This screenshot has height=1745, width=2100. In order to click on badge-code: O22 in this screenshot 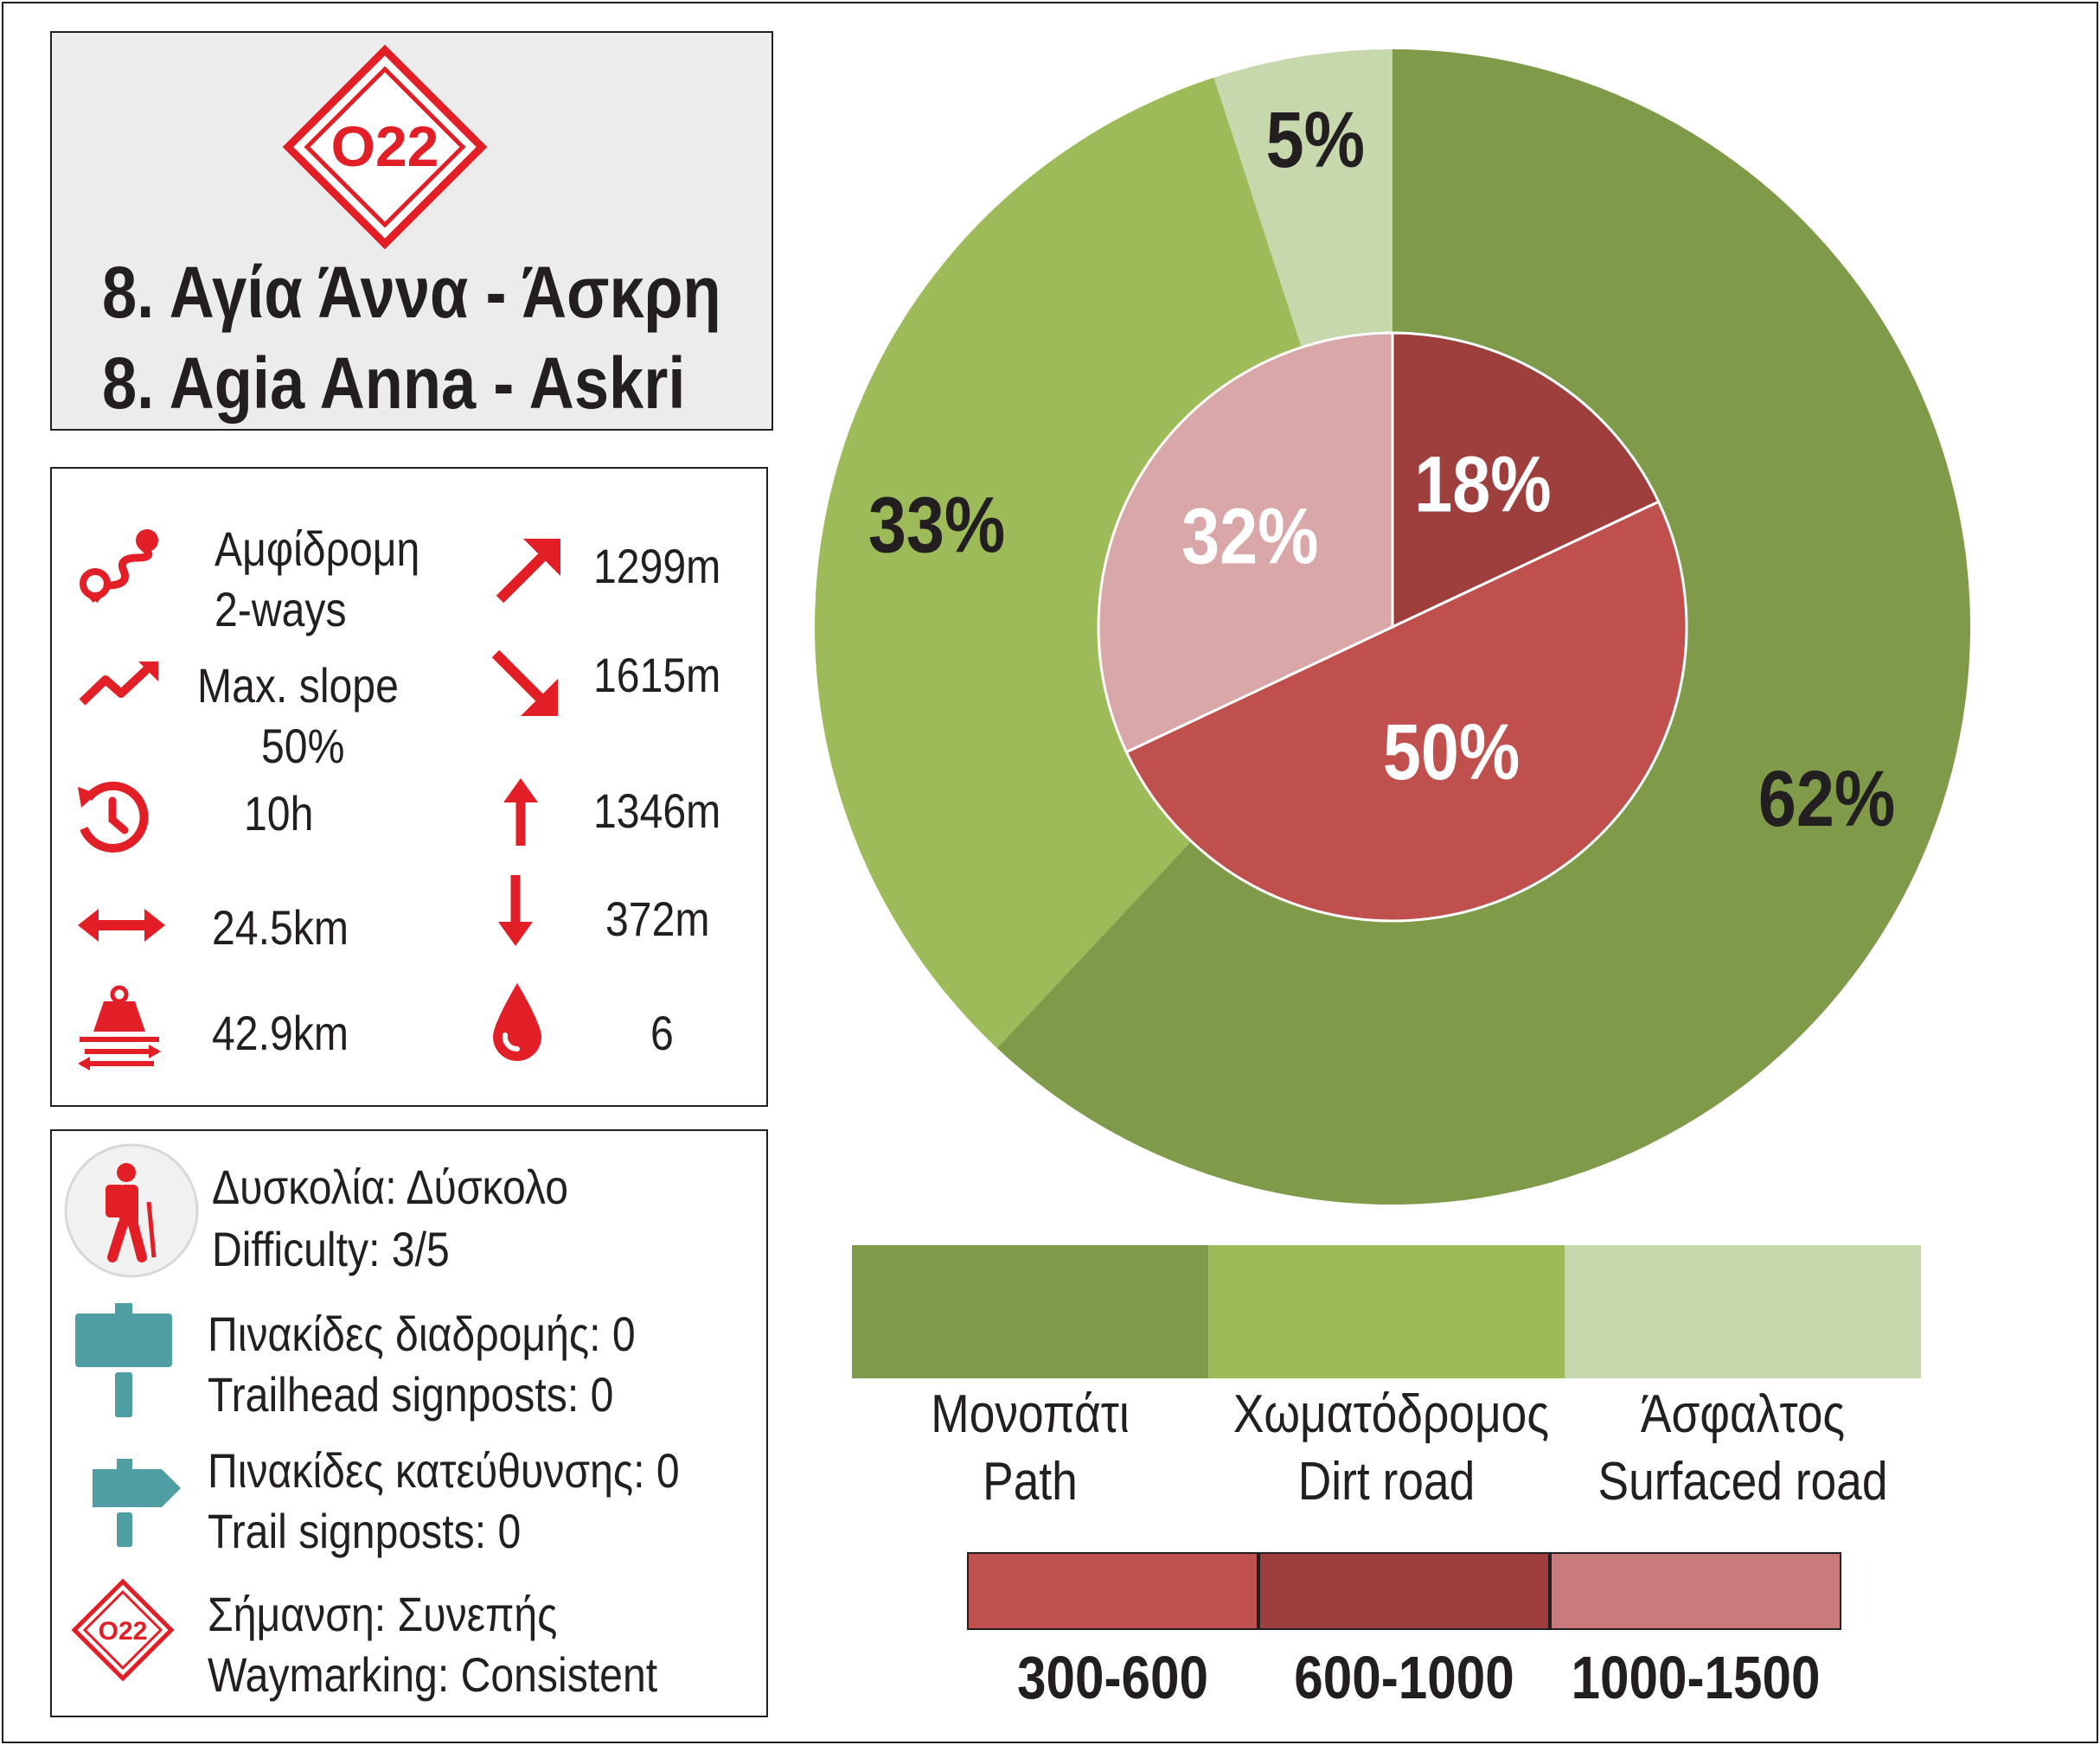, I will do `click(385, 146)`.